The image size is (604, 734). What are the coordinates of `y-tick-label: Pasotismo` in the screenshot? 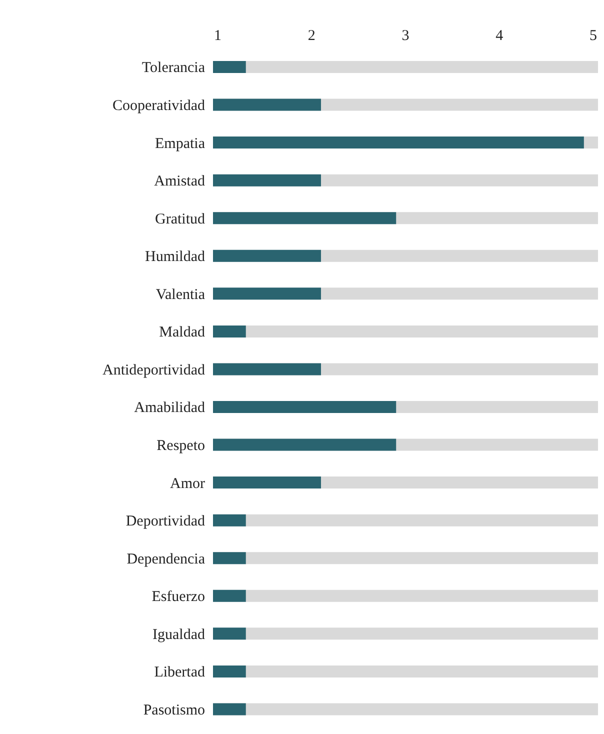 It's located at (174, 710).